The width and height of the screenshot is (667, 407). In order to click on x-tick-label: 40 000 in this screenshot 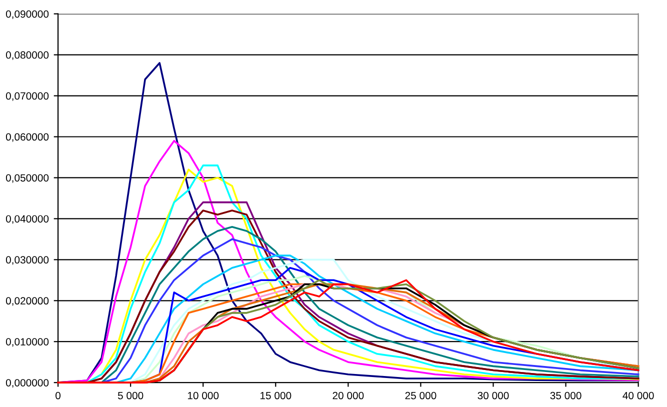, I will do `click(638, 396)`.